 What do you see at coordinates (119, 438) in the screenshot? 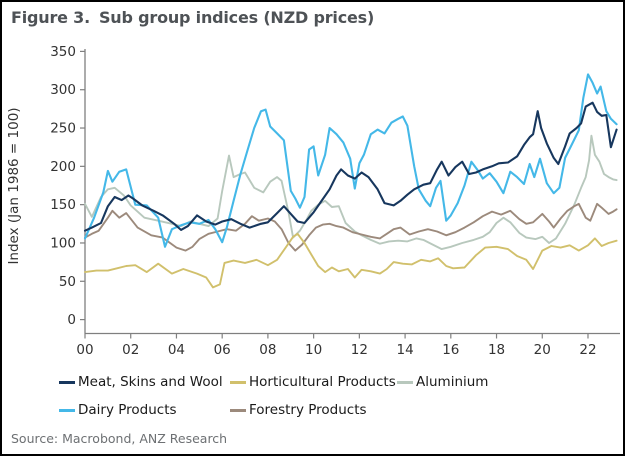
I see `source-note: Source: Macrobond, ANZ Research` at bounding box center [119, 438].